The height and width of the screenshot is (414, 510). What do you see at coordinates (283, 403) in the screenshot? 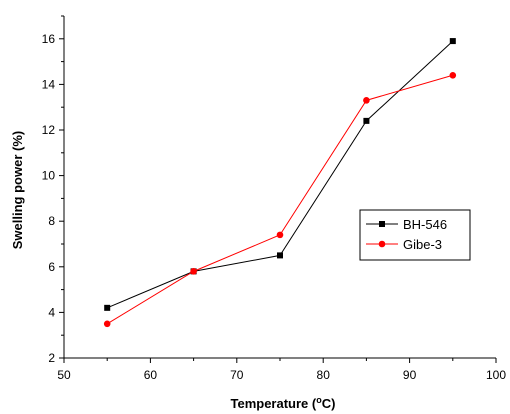
I see `x-axis-label: Temperature (oC)` at bounding box center [283, 403].